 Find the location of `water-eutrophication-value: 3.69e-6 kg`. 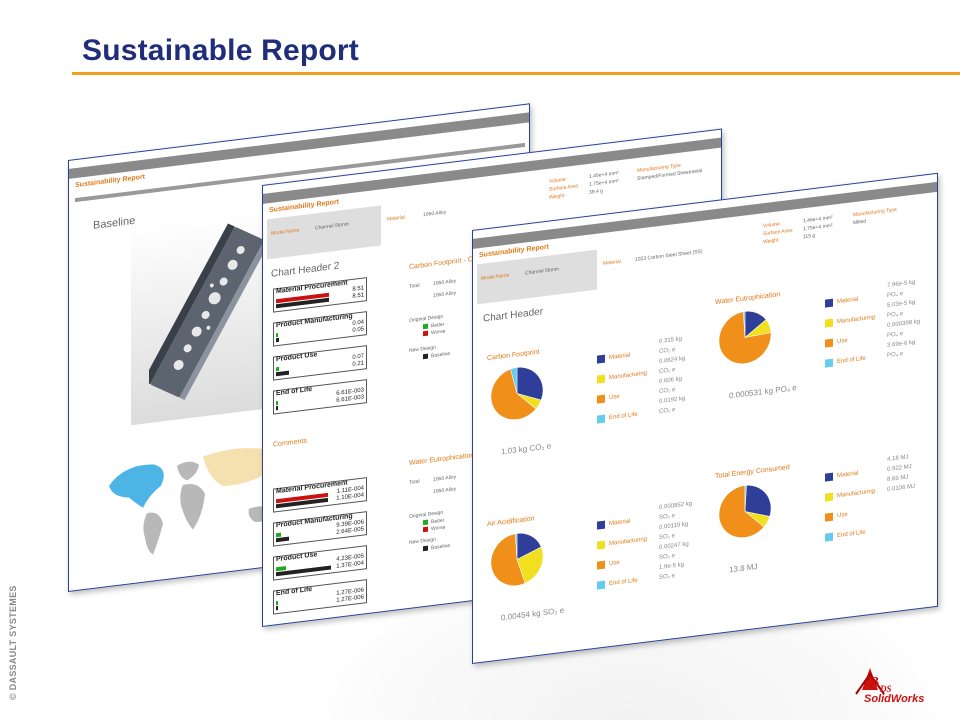

water-eutrophication-value: 3.69e-6 kg is located at coordinates (901, 344).